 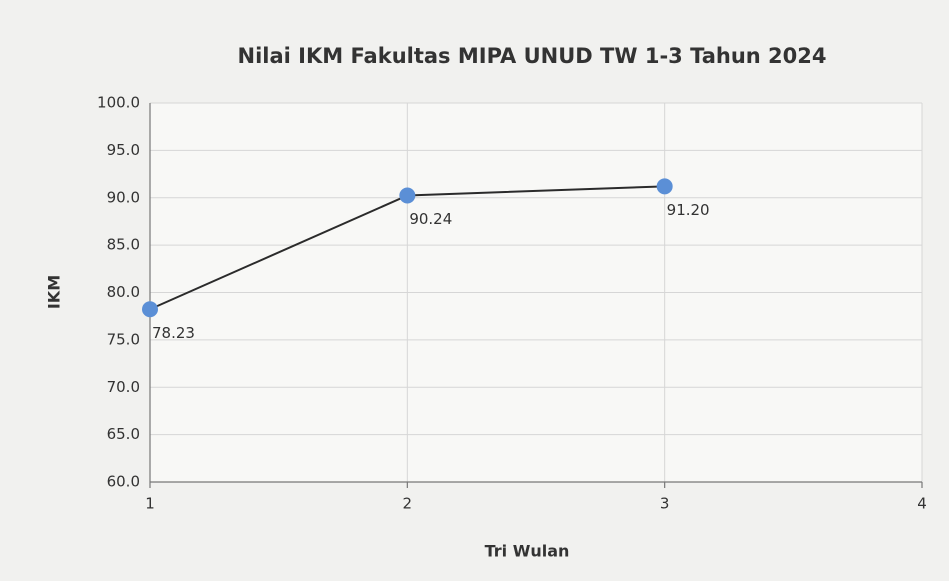 I want to click on y-axis-label: IKM, so click(x=54, y=292).